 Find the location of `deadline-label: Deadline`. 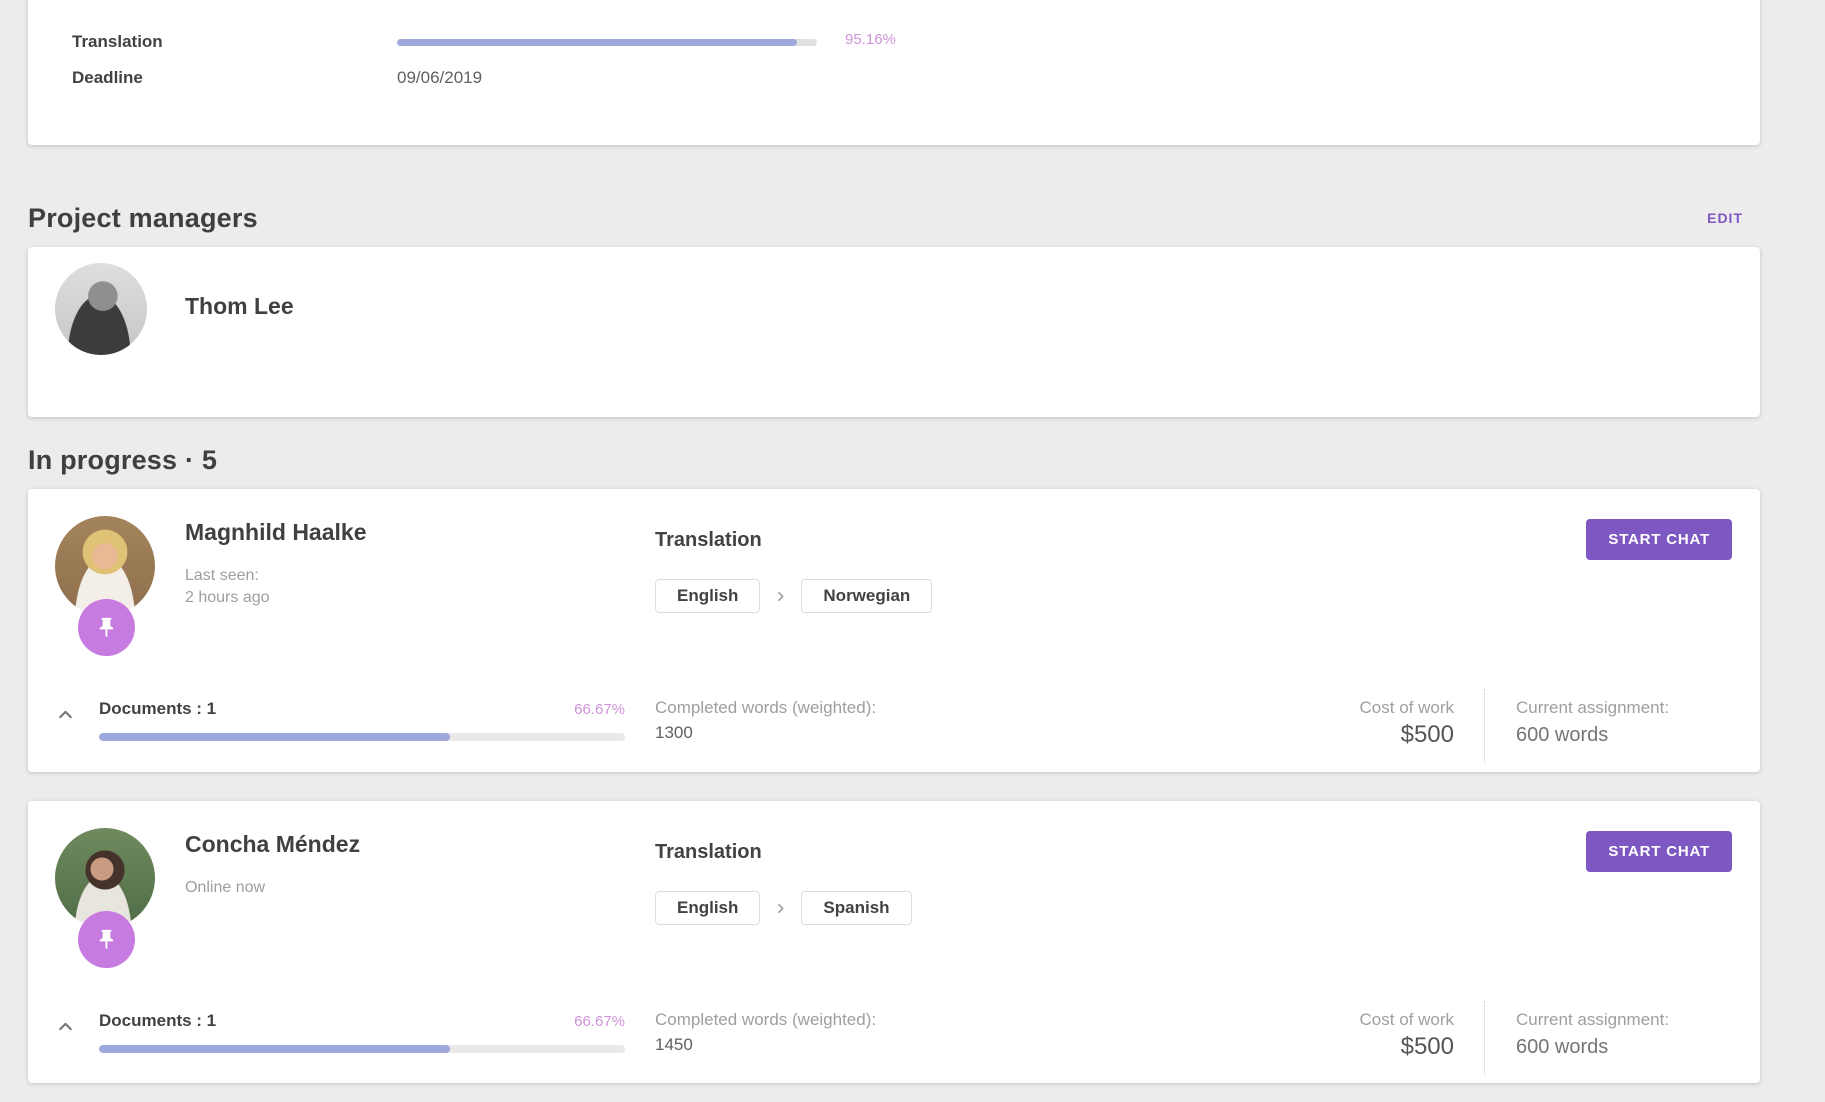

deadline-label: Deadline is located at coordinates (107, 77).